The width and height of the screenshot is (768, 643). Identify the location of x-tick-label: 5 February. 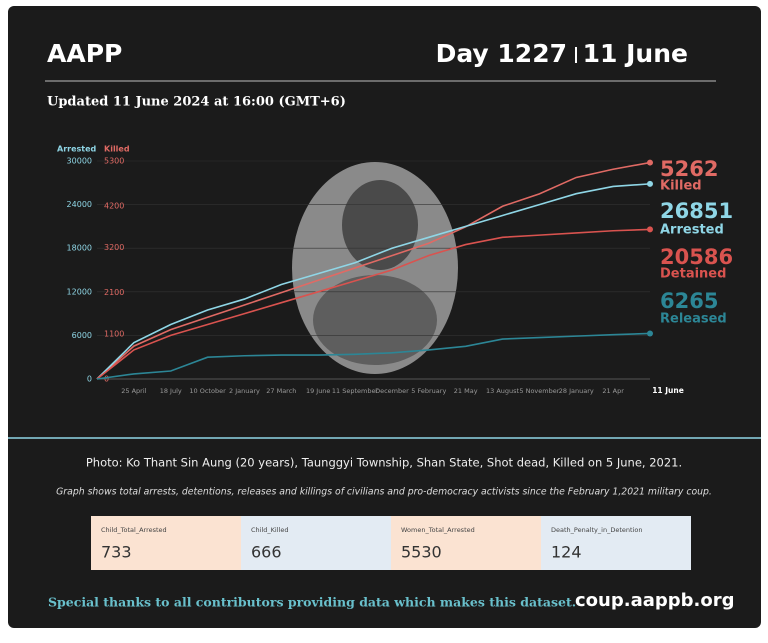
(428, 391).